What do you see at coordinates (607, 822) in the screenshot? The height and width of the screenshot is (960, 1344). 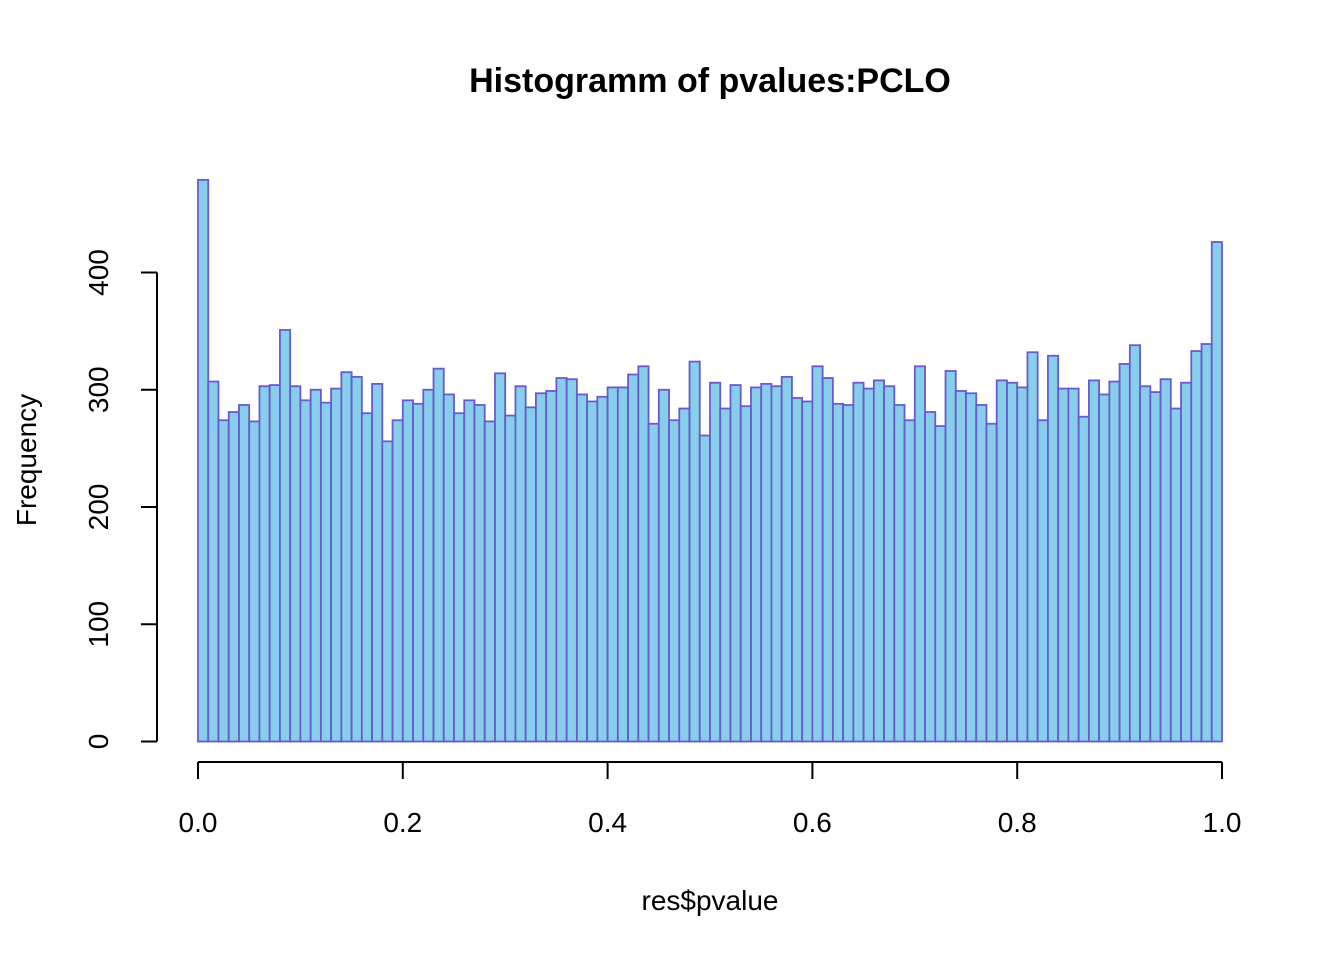 I see `x-tick-label: 0.4` at bounding box center [607, 822].